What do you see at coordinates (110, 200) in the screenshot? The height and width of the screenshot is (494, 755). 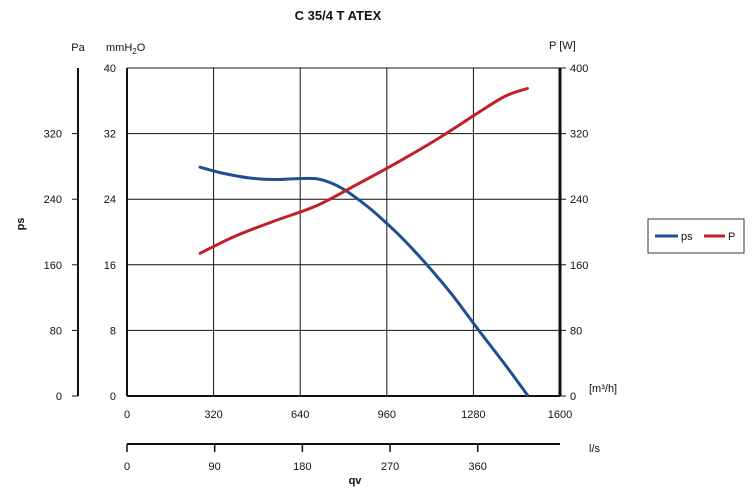 I see `mmh2o-tick-label: 24` at bounding box center [110, 200].